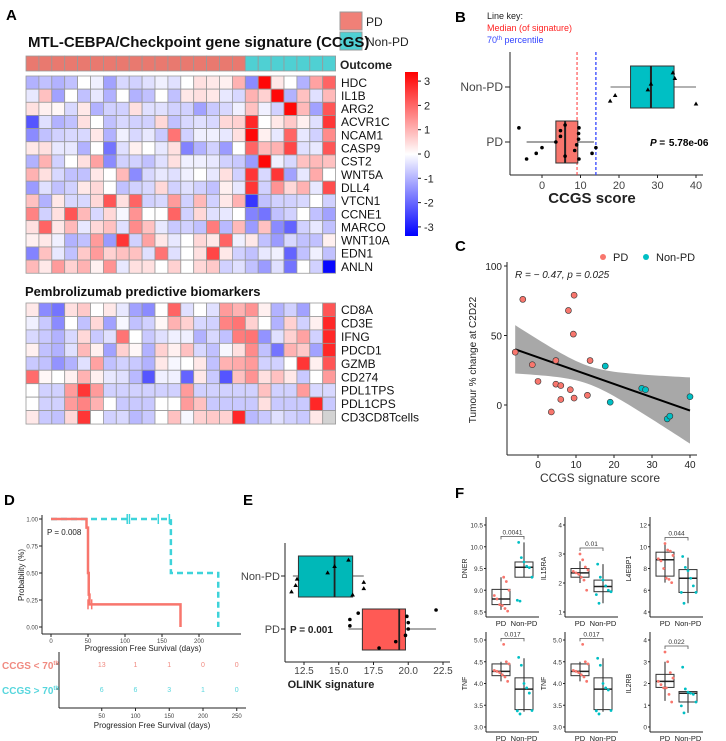 The width and height of the screenshot is (726, 741). Describe the element at coordinates (560, 613) in the screenshot. I see `y-tick-label: 1` at that location.